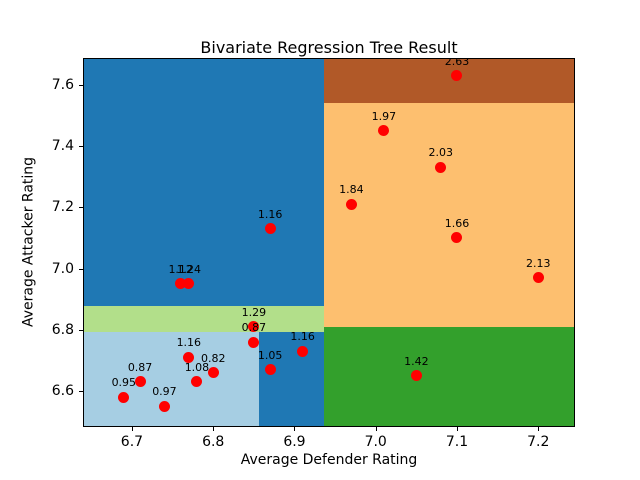 The image size is (640, 480). What do you see at coordinates (204, 319) in the screenshot?
I see `region-left-band-lightgreen` at bounding box center [204, 319].